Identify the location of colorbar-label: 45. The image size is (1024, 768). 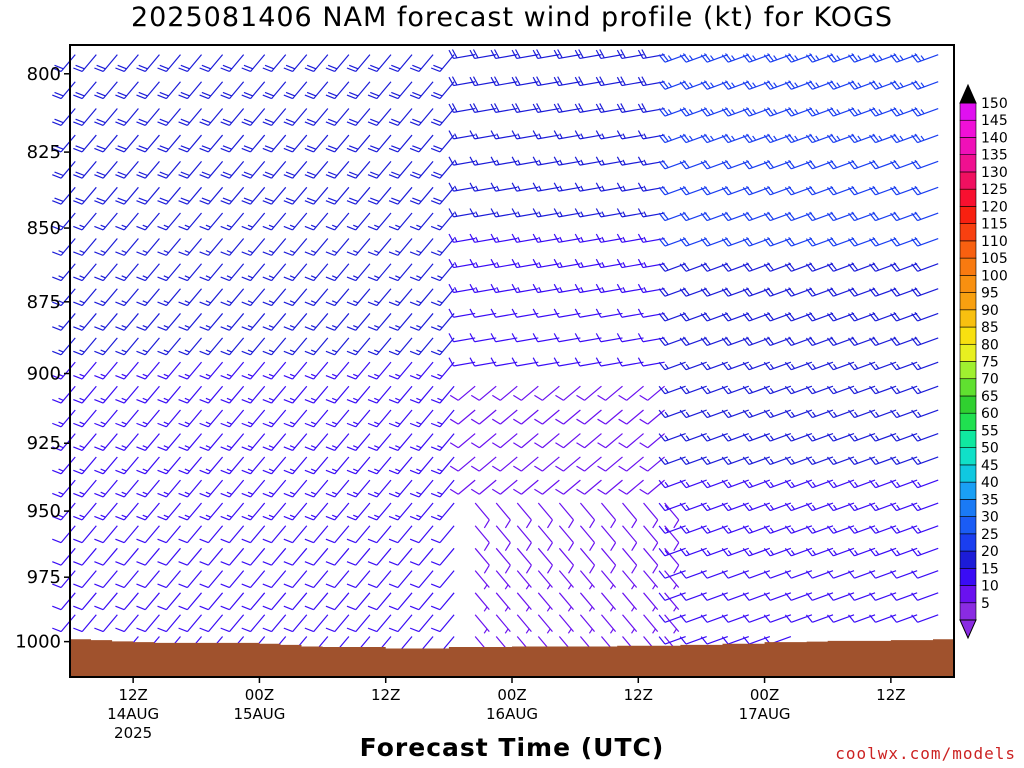
(990, 466).